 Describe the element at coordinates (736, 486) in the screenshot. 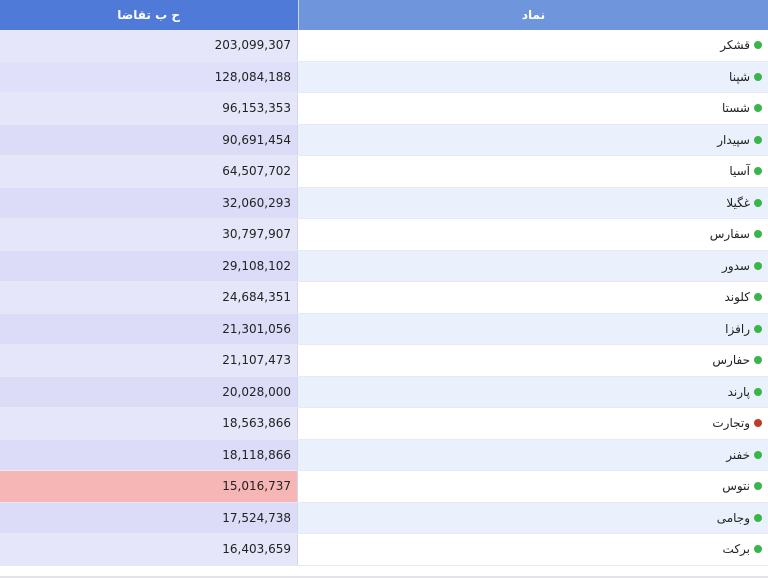

I see `symbol-label: نتوس` at that location.